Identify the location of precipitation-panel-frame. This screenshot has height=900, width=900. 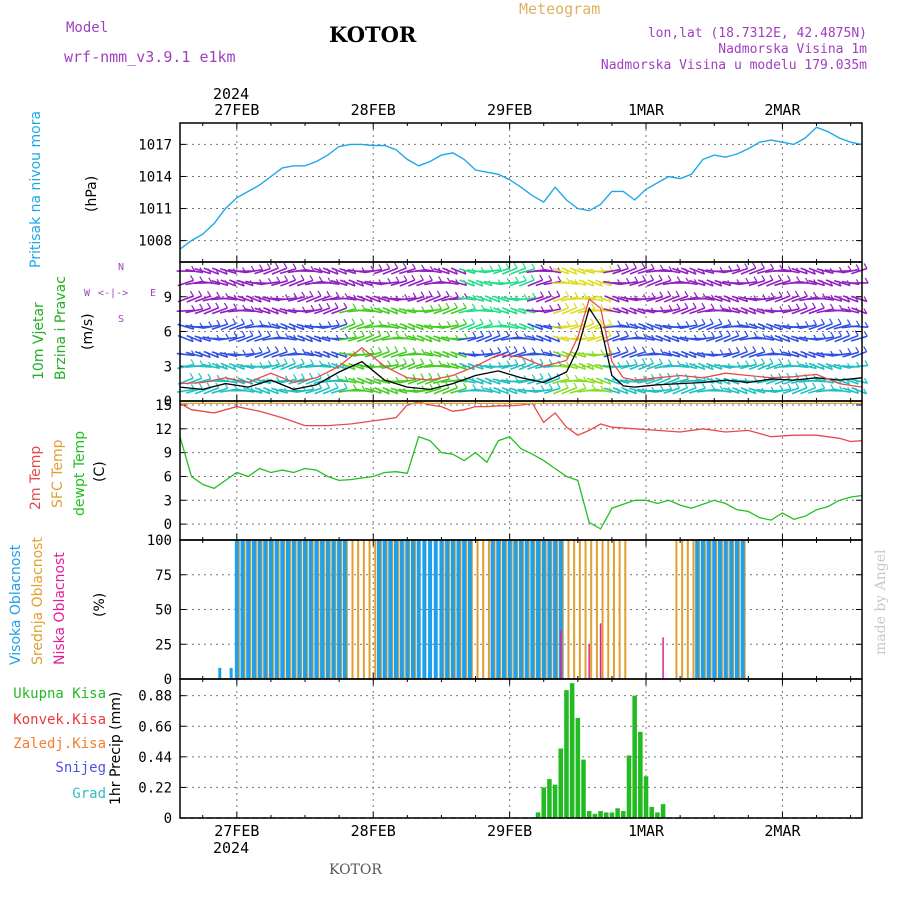
(521, 748).